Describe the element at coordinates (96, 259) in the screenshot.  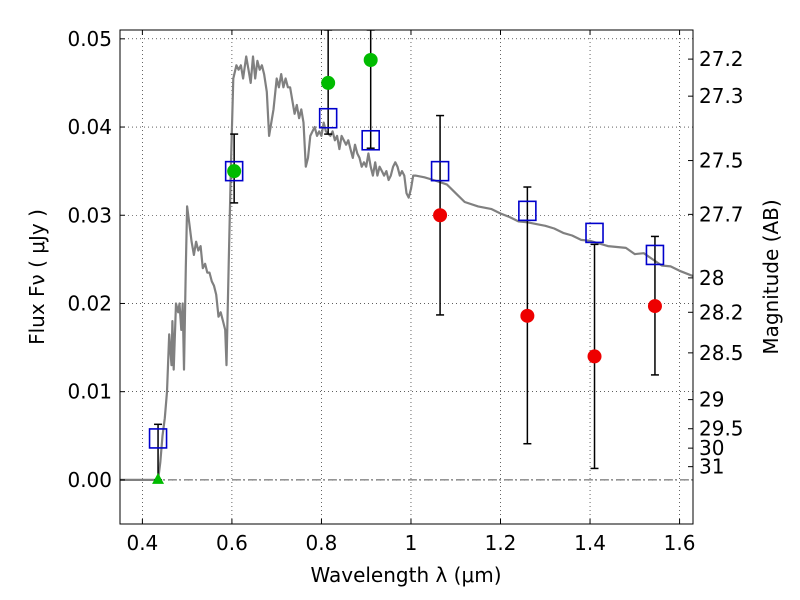
I see `y-axis-ticks: 0.00 0.01 0.02 0.03 0.04 0.05` at that location.